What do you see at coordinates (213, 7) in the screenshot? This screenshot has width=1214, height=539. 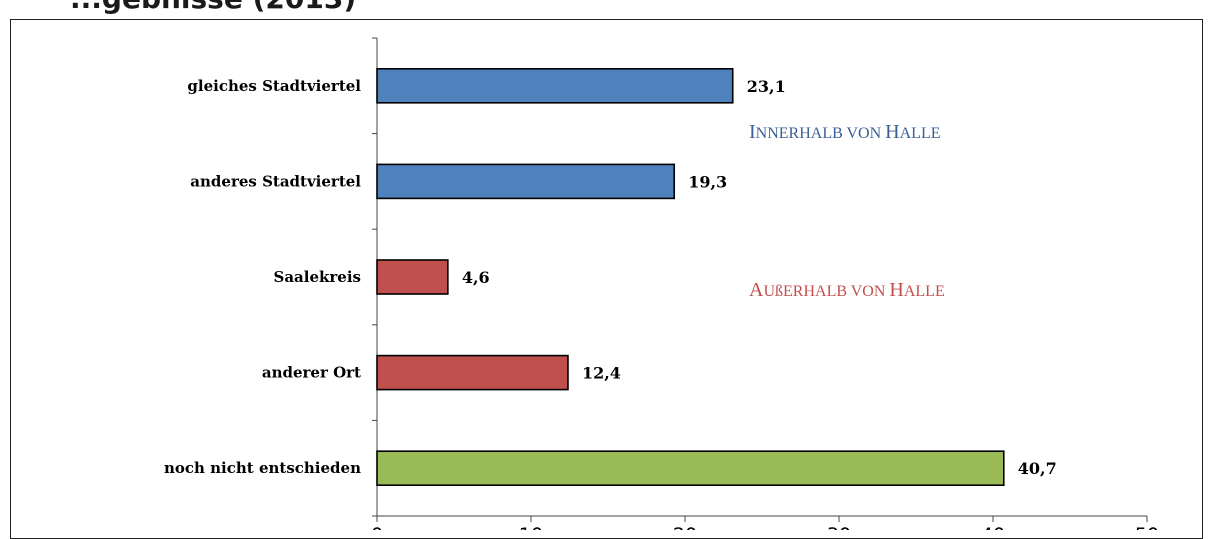 I see `chart-title-text: ...gebnisse (2013)` at bounding box center [213, 7].